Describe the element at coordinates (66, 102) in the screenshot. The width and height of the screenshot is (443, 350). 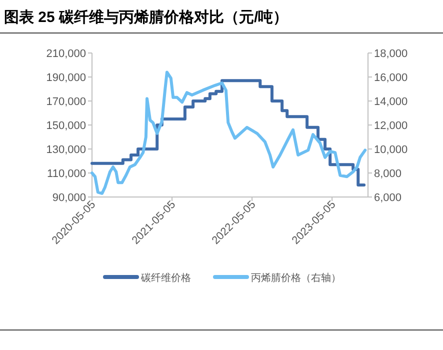
I see `y-tick-label: 170,000` at that location.